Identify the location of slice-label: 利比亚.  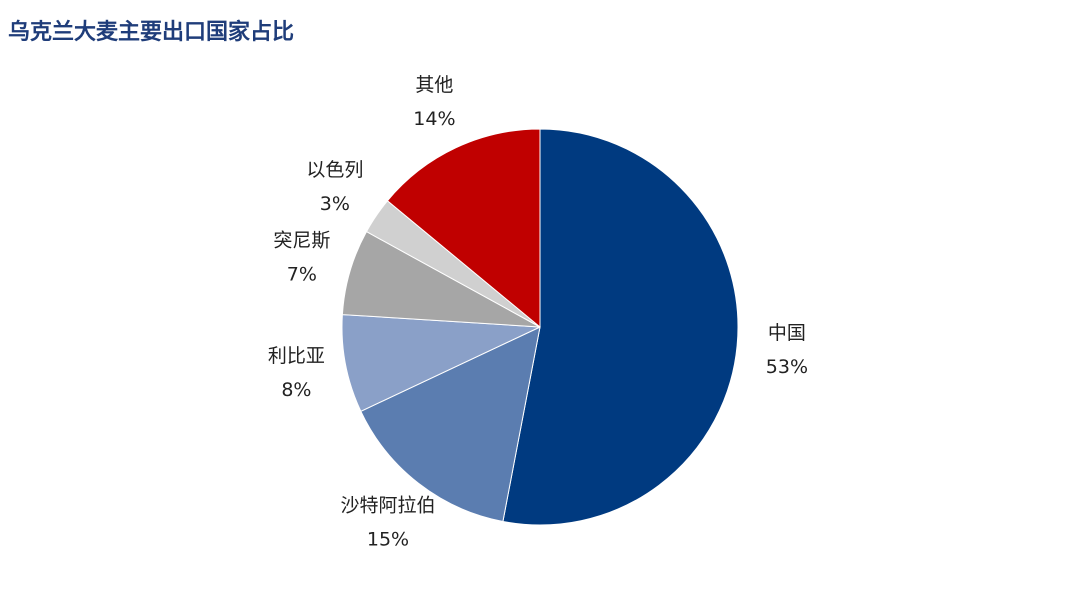
(296, 356).